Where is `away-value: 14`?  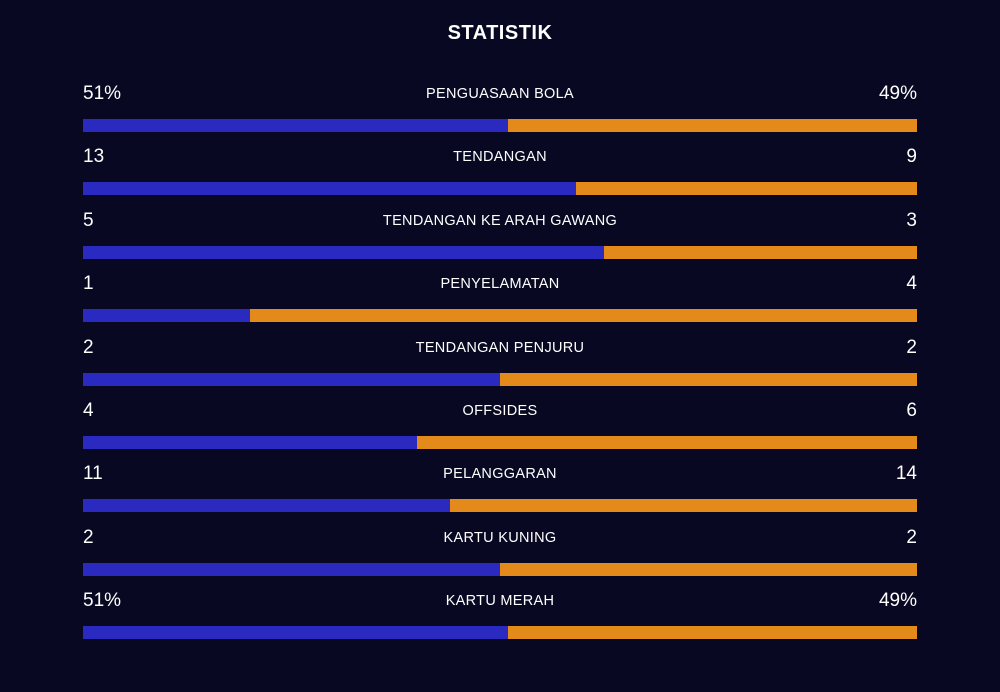 away-value: 14 is located at coordinates (906, 474).